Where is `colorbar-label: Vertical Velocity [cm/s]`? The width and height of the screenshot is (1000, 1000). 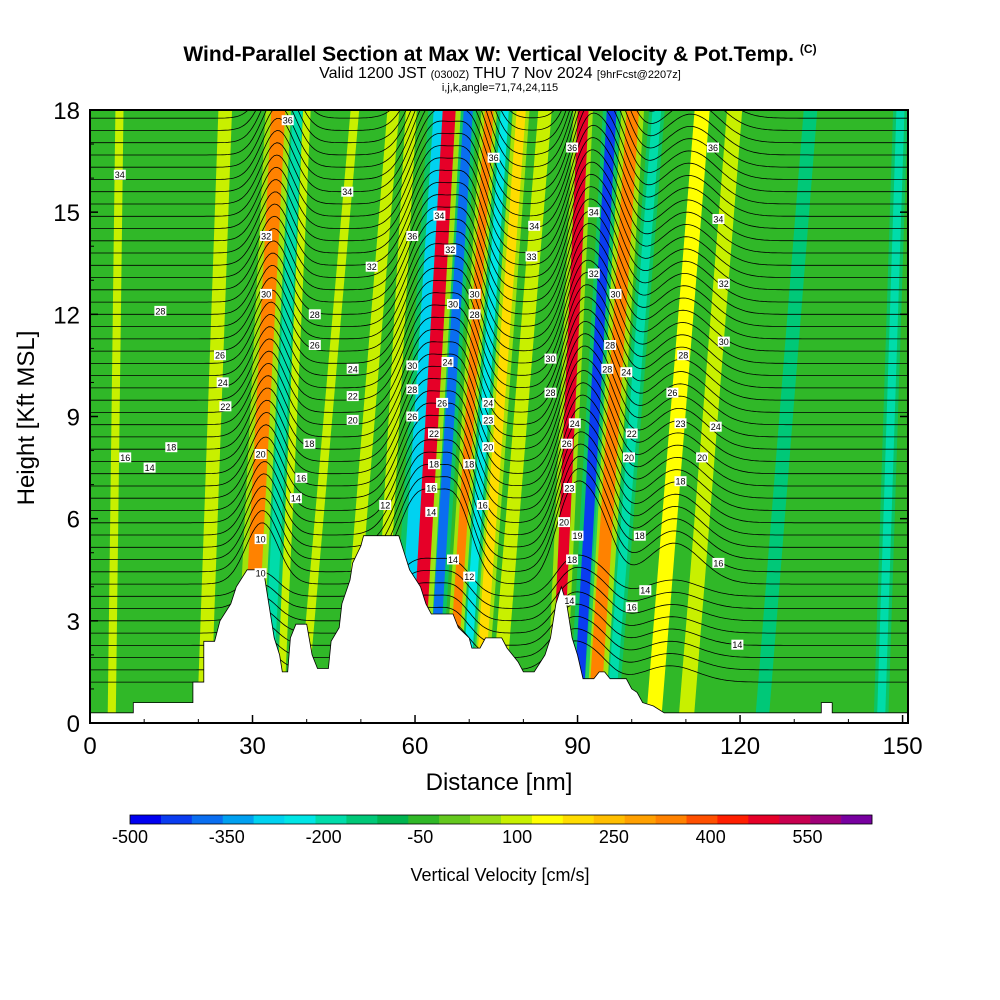 colorbar-label: Vertical Velocity [cm/s] is located at coordinates (499, 875).